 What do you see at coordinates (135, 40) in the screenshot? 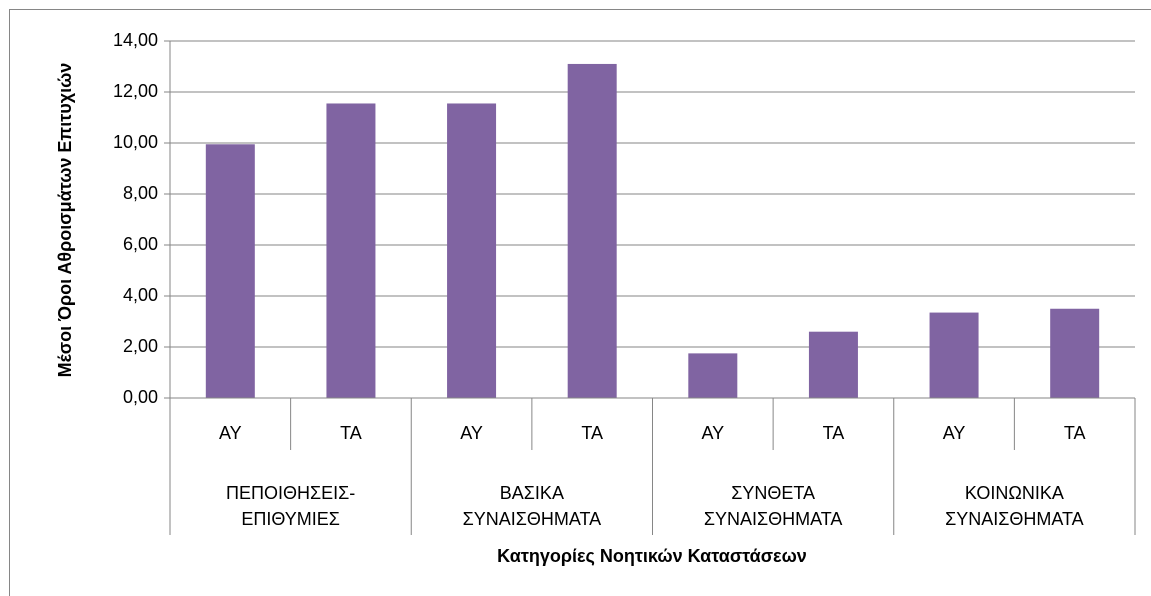
I see `y-tick-label: 14,00` at bounding box center [135, 40].